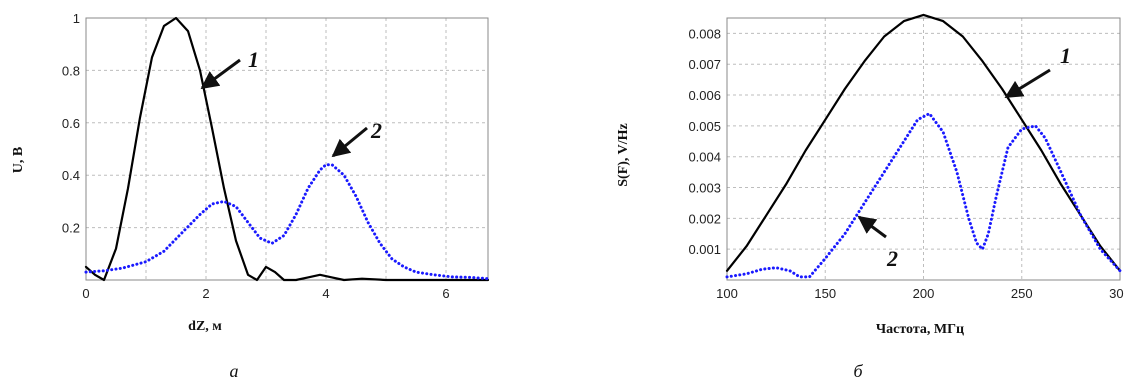 This screenshot has width=1124, height=380. I want to click on curve-1-arrow-a, so click(220, 74).